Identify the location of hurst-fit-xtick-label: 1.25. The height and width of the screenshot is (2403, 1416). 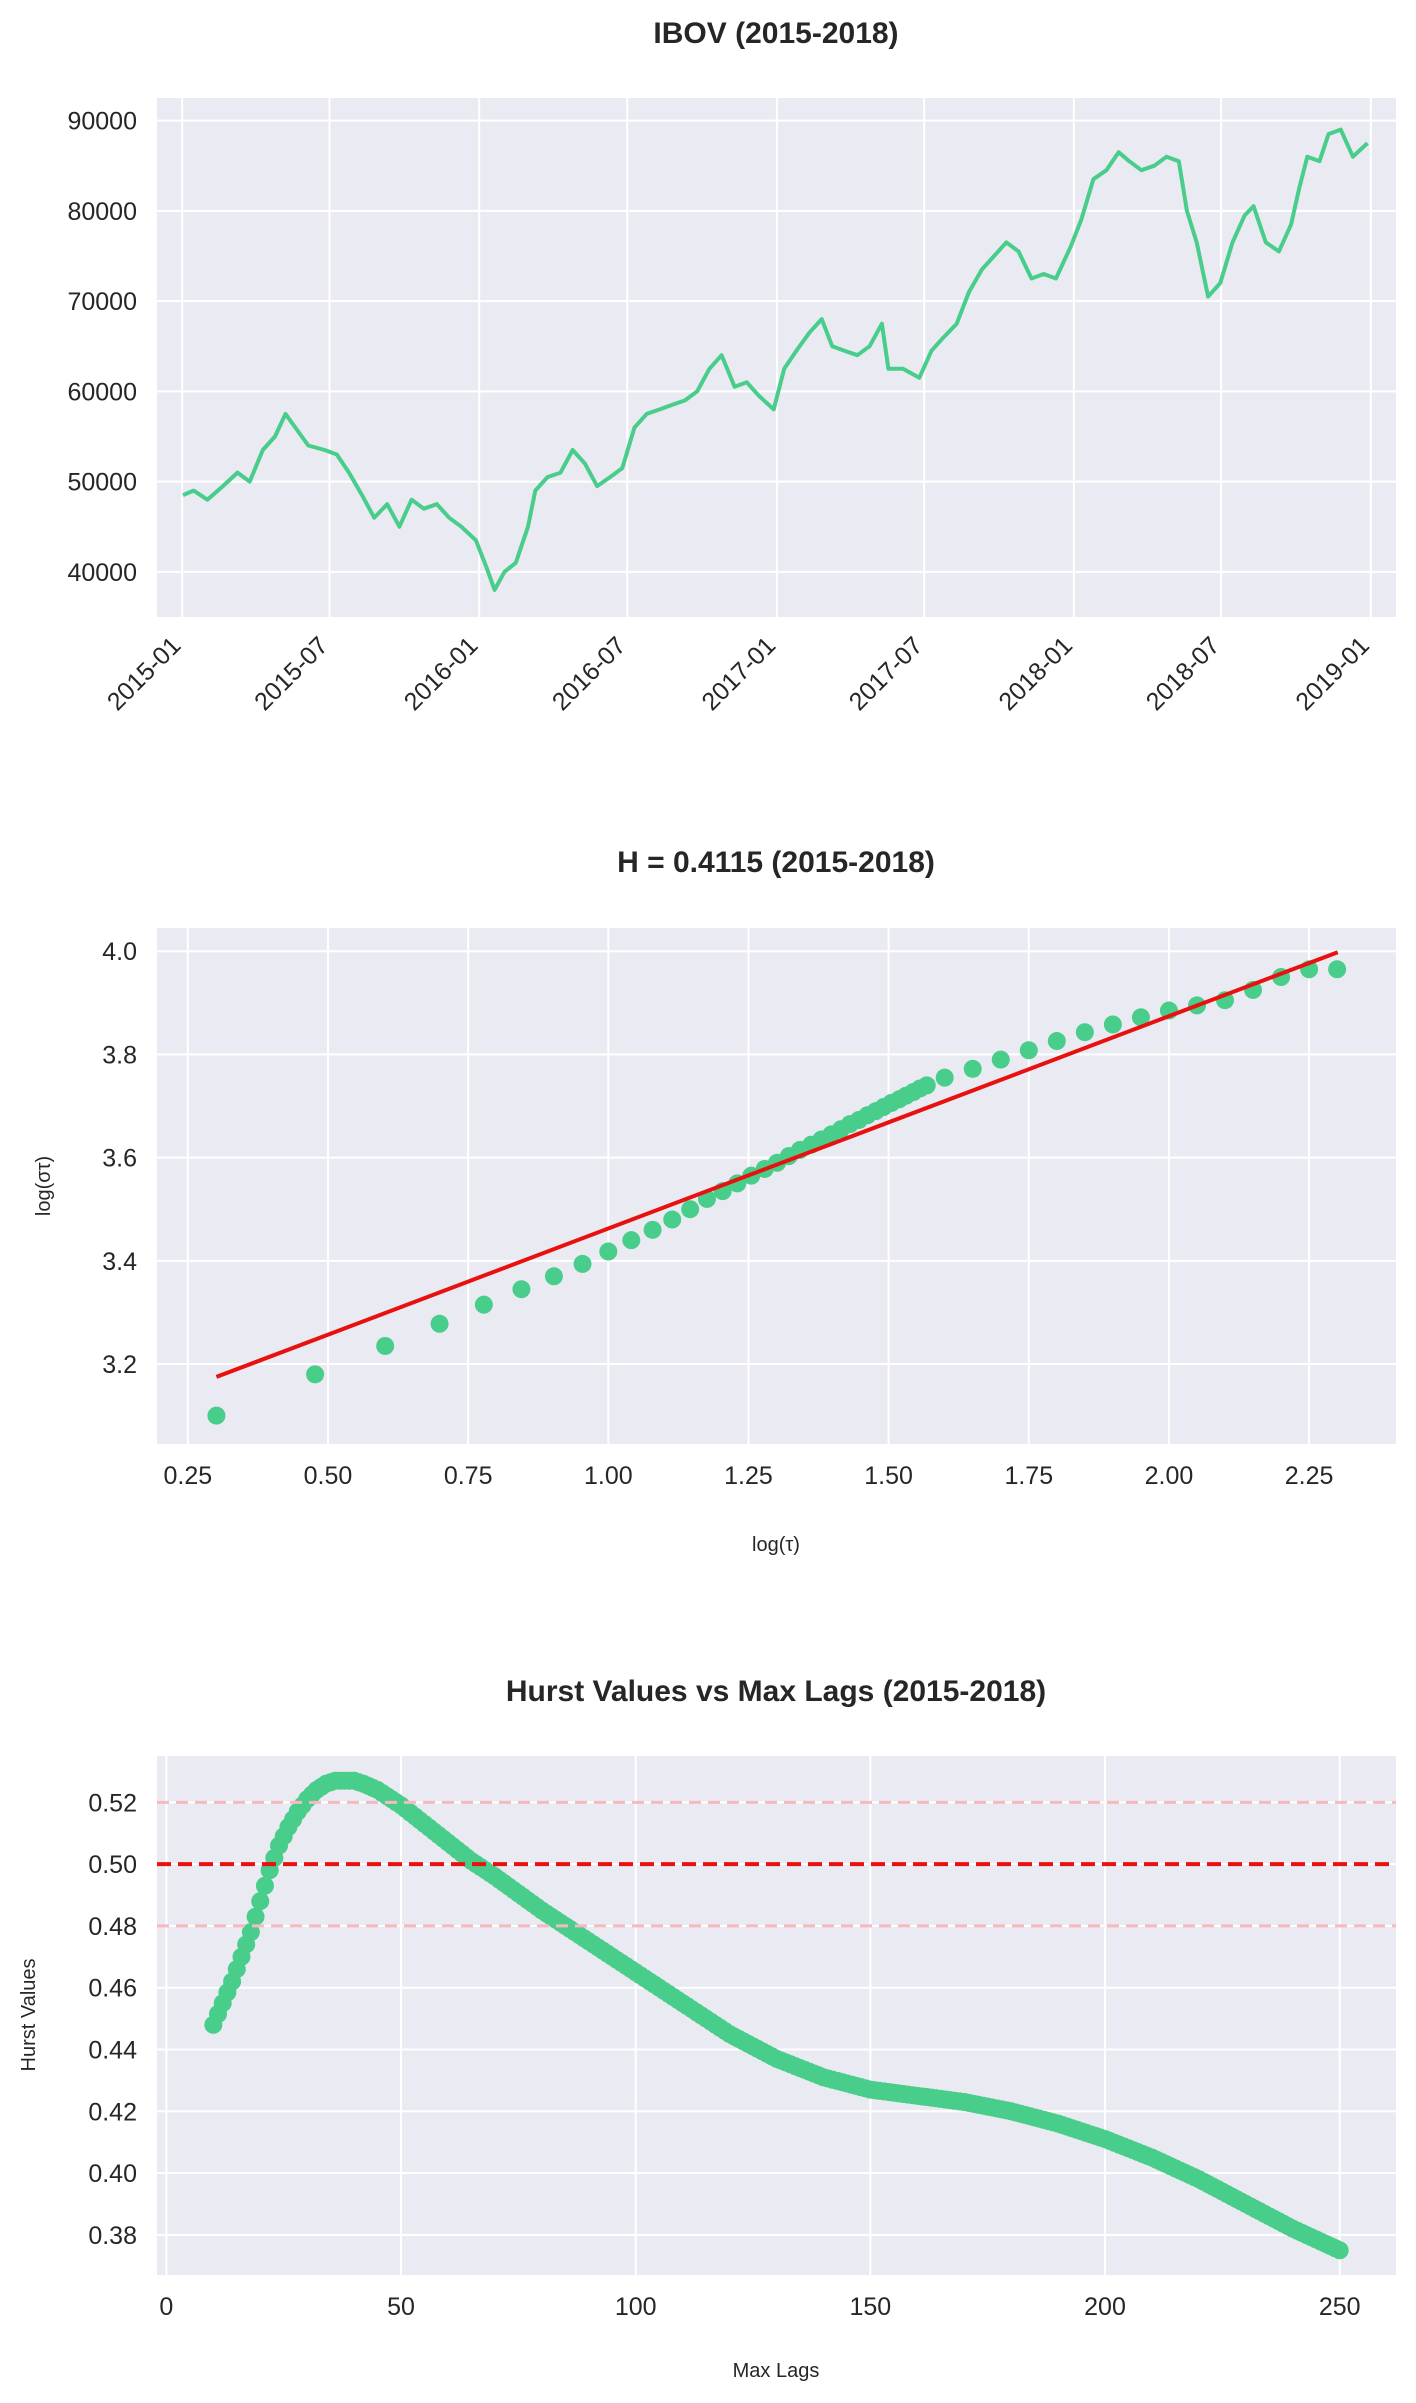
(748, 1476).